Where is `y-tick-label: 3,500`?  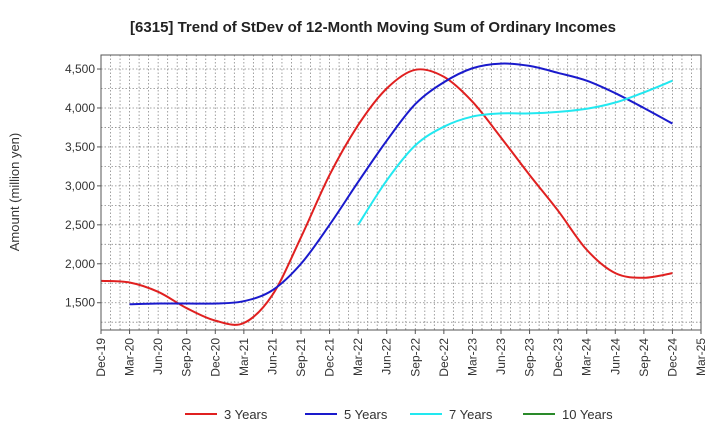 y-tick-label: 3,500 is located at coordinates (80, 147).